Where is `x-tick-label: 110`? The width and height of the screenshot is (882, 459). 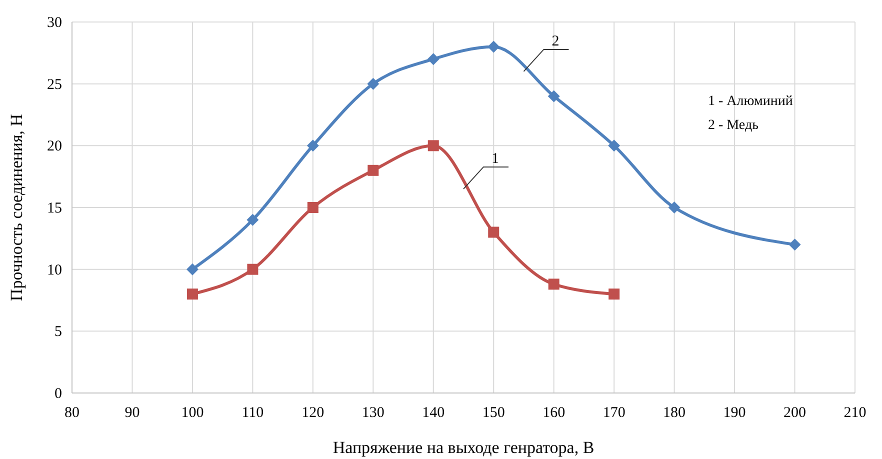
x-tick-label: 110 is located at coordinates (253, 413).